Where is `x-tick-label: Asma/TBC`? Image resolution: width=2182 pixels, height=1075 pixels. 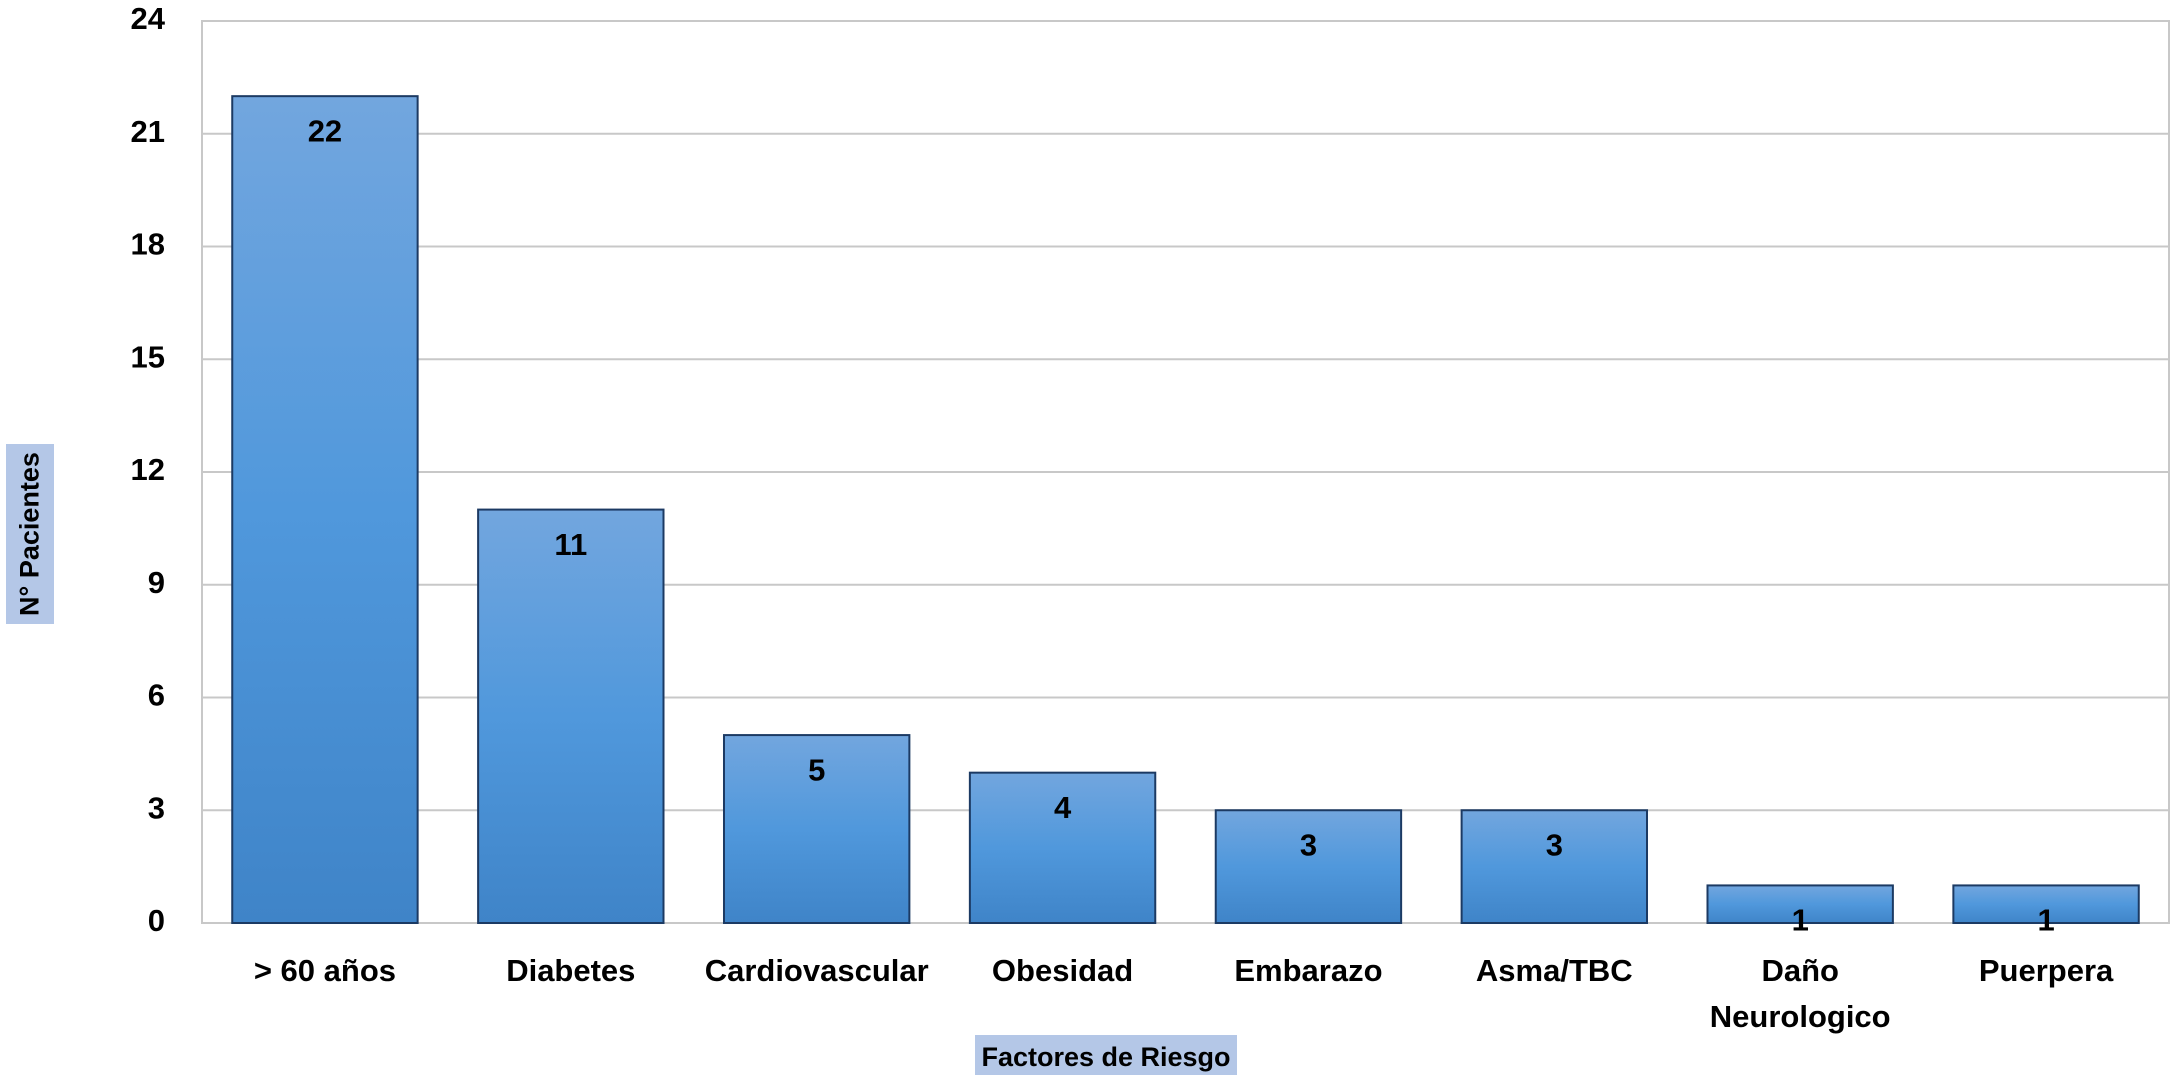 x-tick-label: Asma/TBC is located at coordinates (1554, 970).